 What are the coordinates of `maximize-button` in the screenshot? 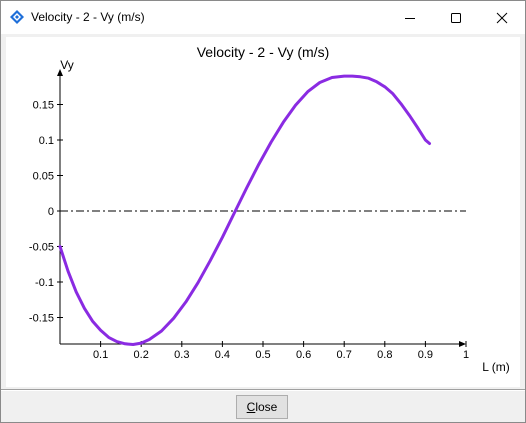 It's located at (456, 17).